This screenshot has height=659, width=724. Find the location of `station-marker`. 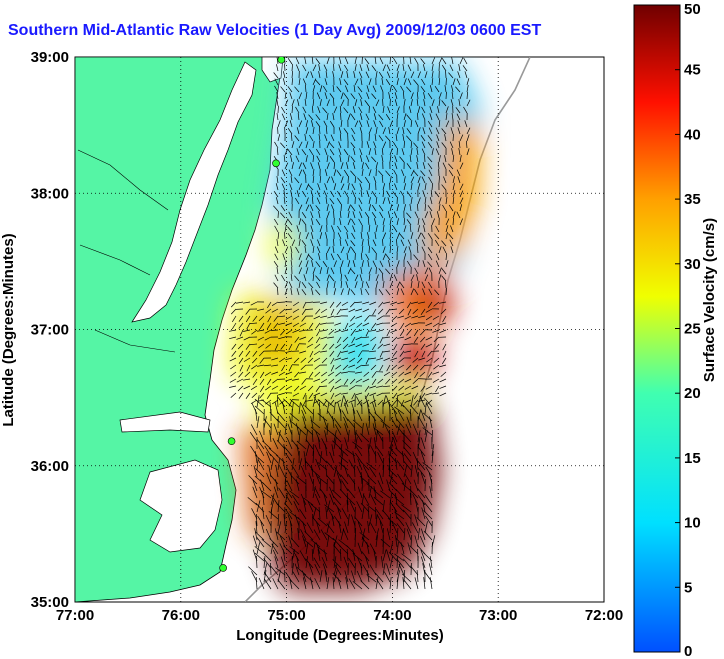

station-marker is located at coordinates (276, 163).